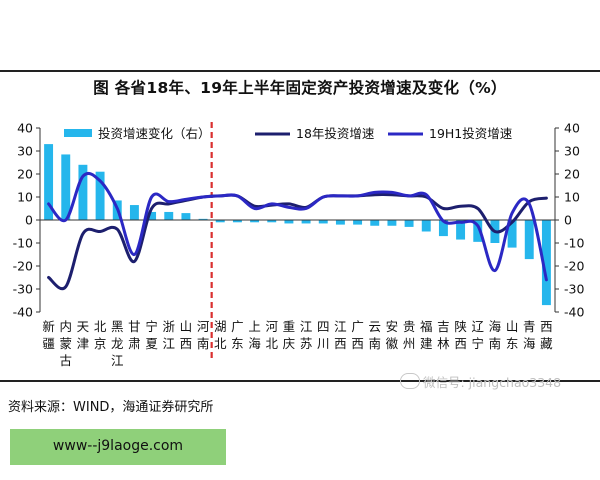 The width and height of the screenshot is (600, 480). I want to click on x-label-13: 河北, so click(271, 335).